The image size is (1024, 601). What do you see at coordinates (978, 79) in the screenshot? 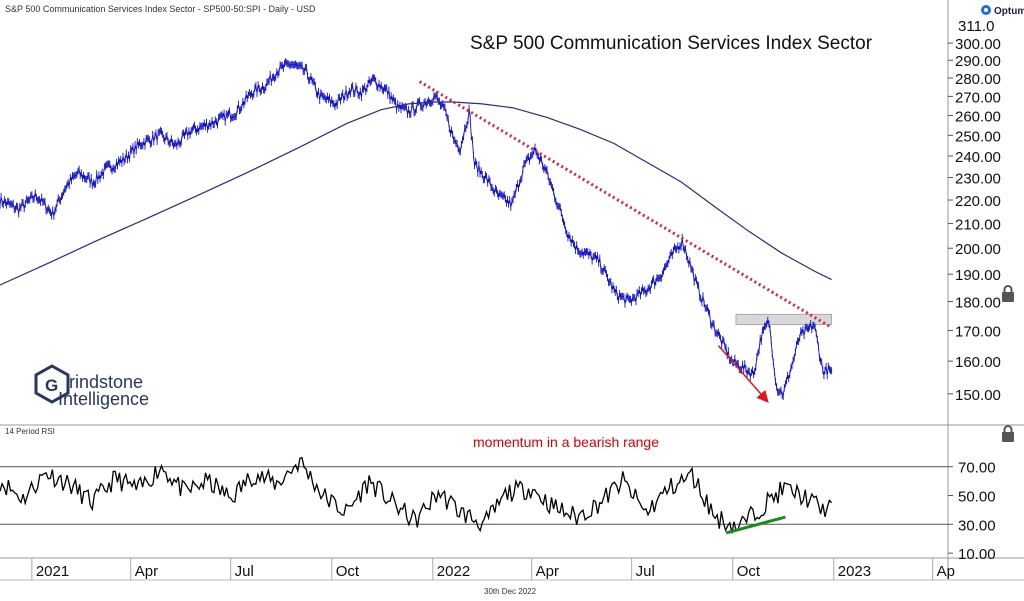
I see `price-axis-label: 280.00` at bounding box center [978, 79].